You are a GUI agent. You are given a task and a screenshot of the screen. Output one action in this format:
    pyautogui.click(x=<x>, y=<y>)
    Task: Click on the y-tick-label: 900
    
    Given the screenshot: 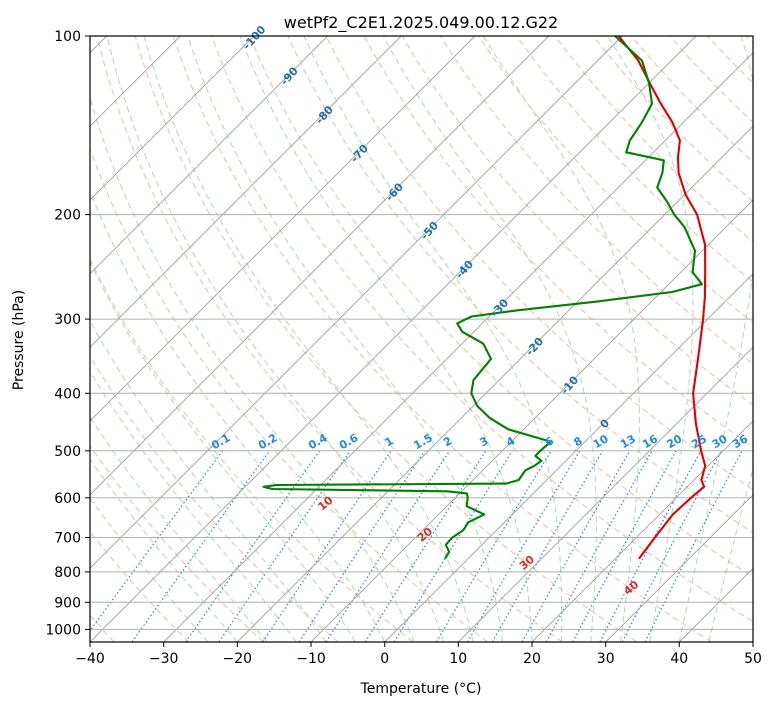 What is the action you would take?
    pyautogui.click(x=67, y=603)
    